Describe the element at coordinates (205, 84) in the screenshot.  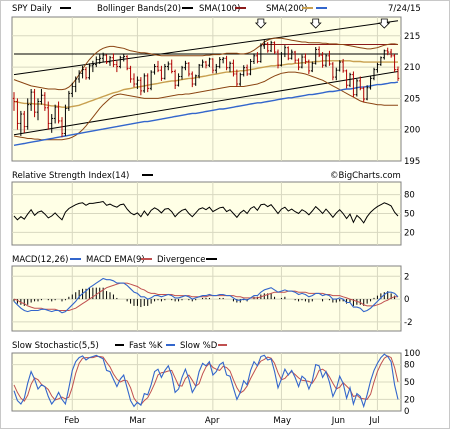
I see `sma100-line` at that location.